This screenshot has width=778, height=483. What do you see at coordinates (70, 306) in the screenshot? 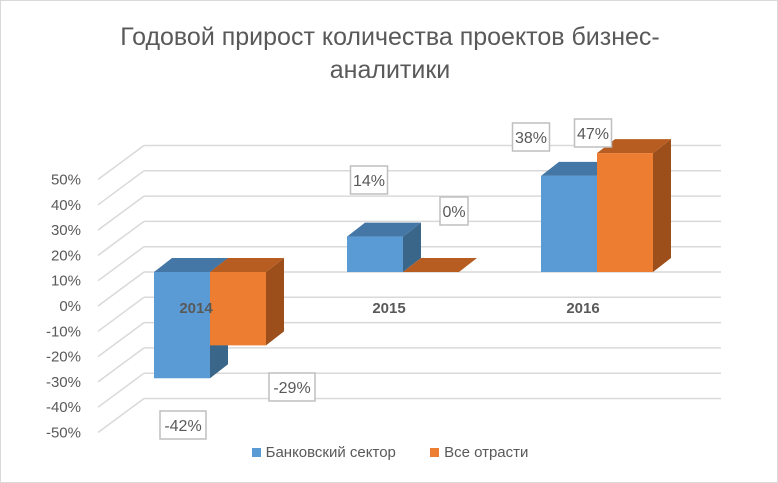
I see `y-tick-label: 0%` at bounding box center [70, 306].